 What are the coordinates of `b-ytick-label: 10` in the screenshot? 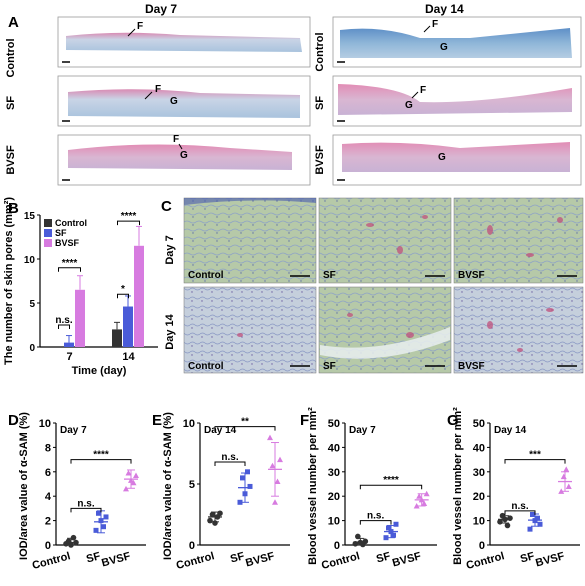 It's located at (30, 260).